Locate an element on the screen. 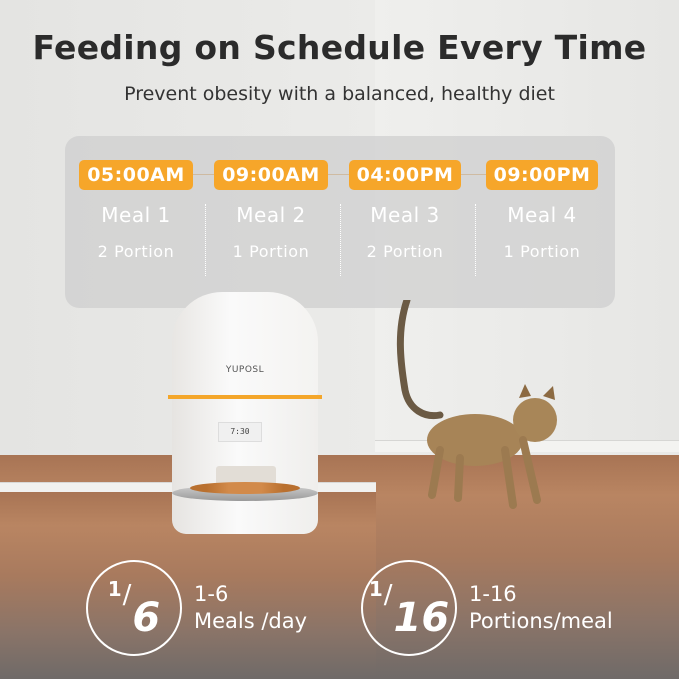 The image size is (679, 679). fraction-denominator: 16 is located at coordinates (421, 618).